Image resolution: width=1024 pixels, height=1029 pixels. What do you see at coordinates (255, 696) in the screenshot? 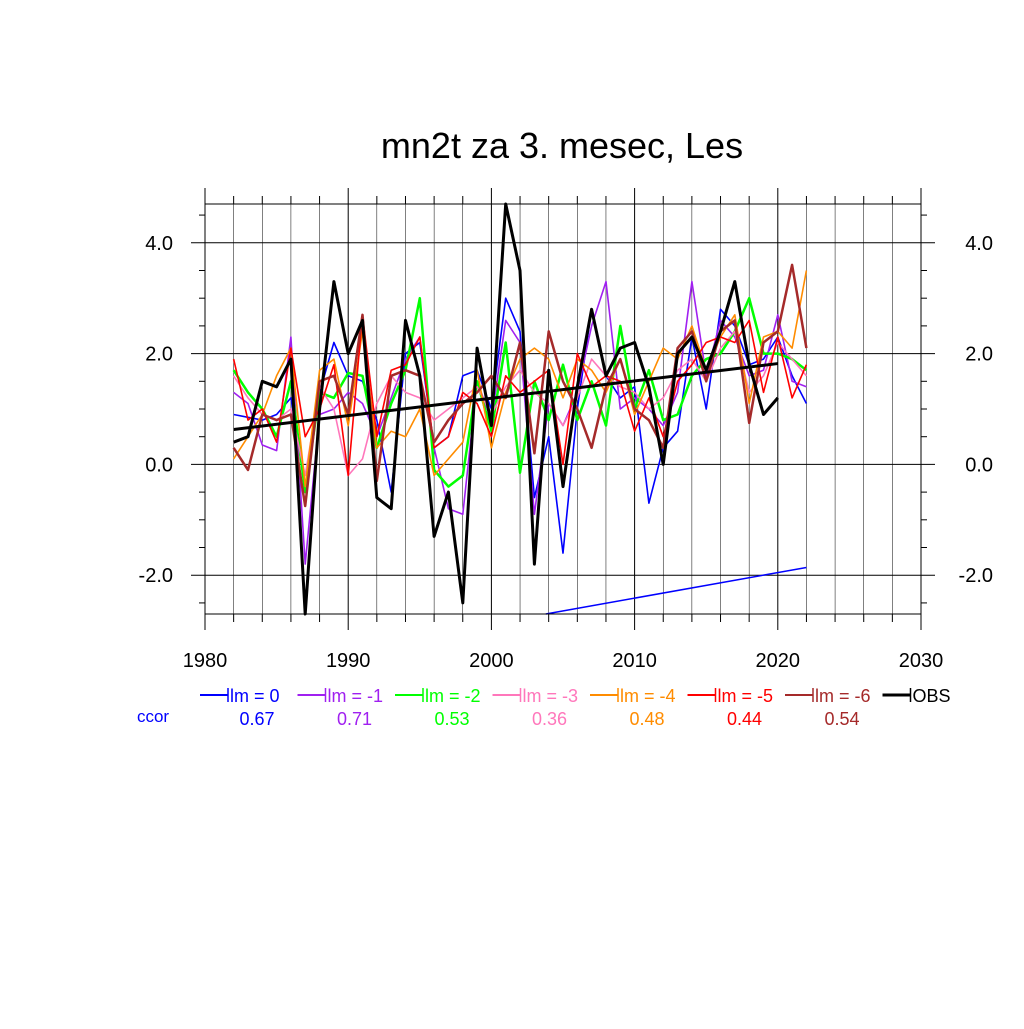
I see `legend-label: lm = 0` at bounding box center [255, 696].